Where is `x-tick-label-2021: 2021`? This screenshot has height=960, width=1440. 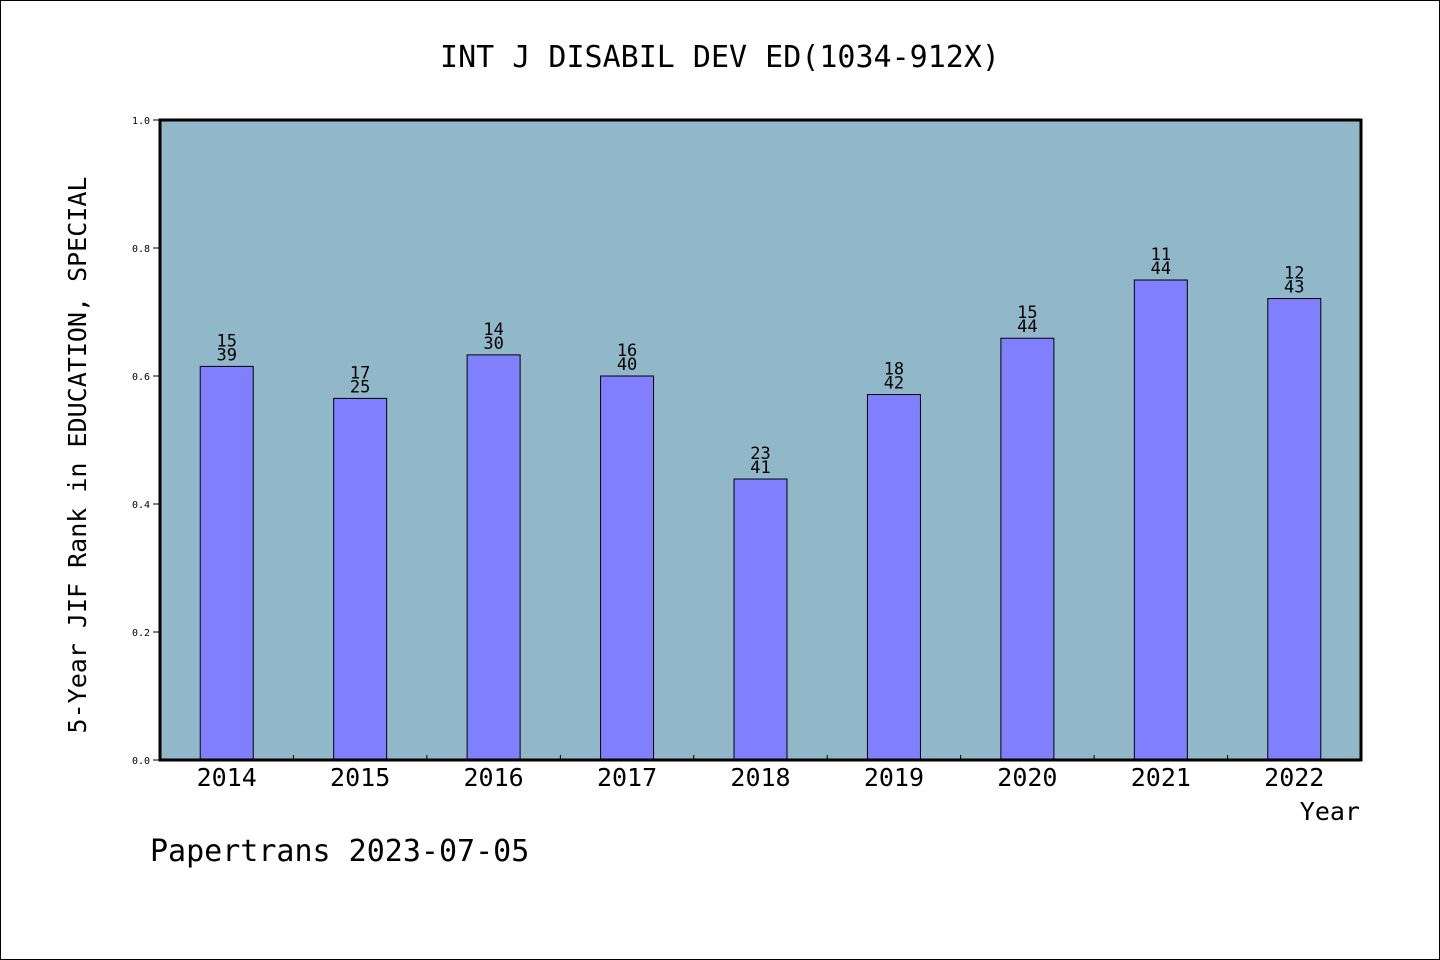 x-tick-label-2021: 2021 is located at coordinates (1161, 777).